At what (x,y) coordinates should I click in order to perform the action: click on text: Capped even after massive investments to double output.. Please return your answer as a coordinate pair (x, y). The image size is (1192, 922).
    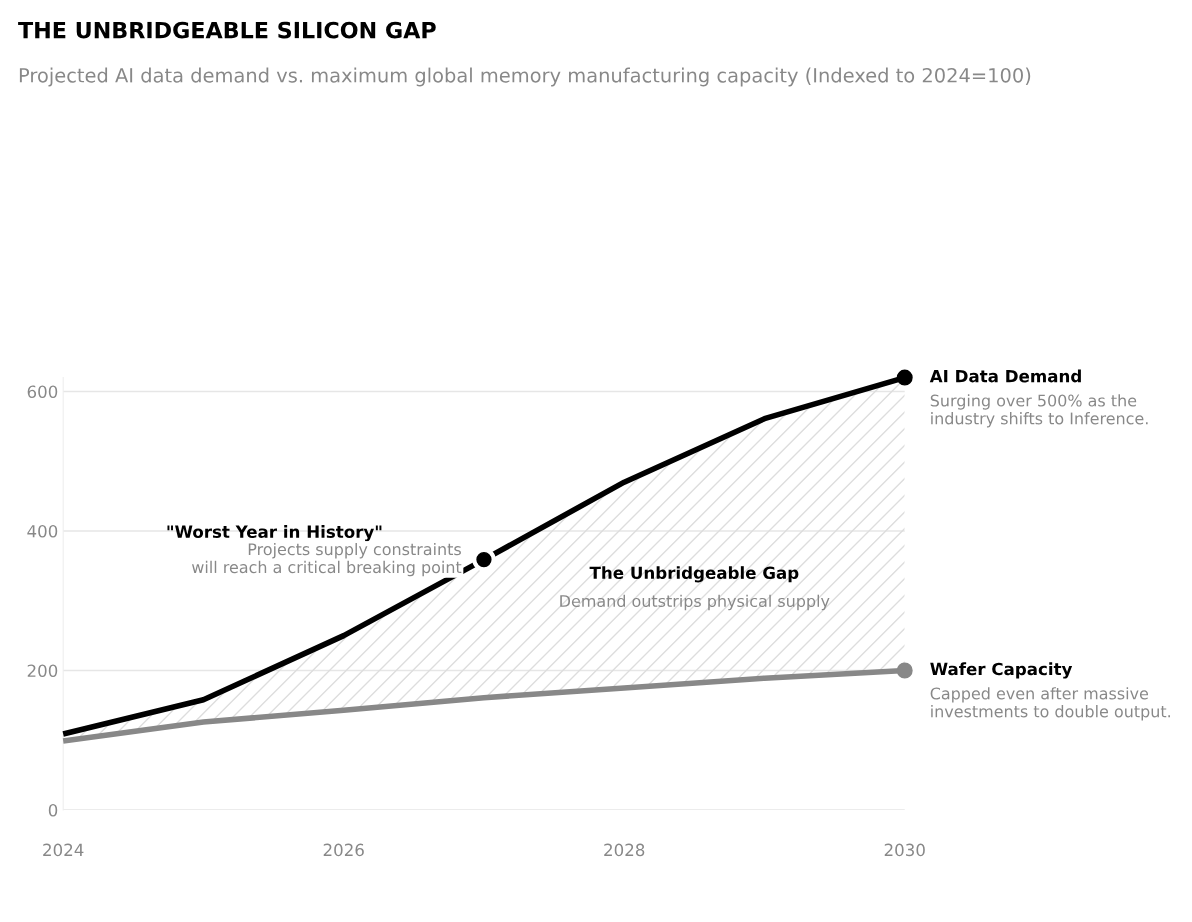
    Looking at the image, I should click on (1050, 704).